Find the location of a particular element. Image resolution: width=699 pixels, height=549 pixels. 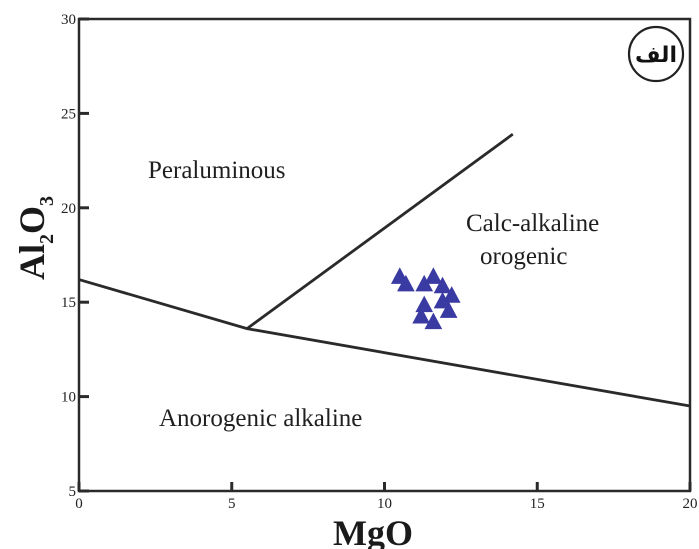

x-axis-title: MgO is located at coordinates (373, 531).